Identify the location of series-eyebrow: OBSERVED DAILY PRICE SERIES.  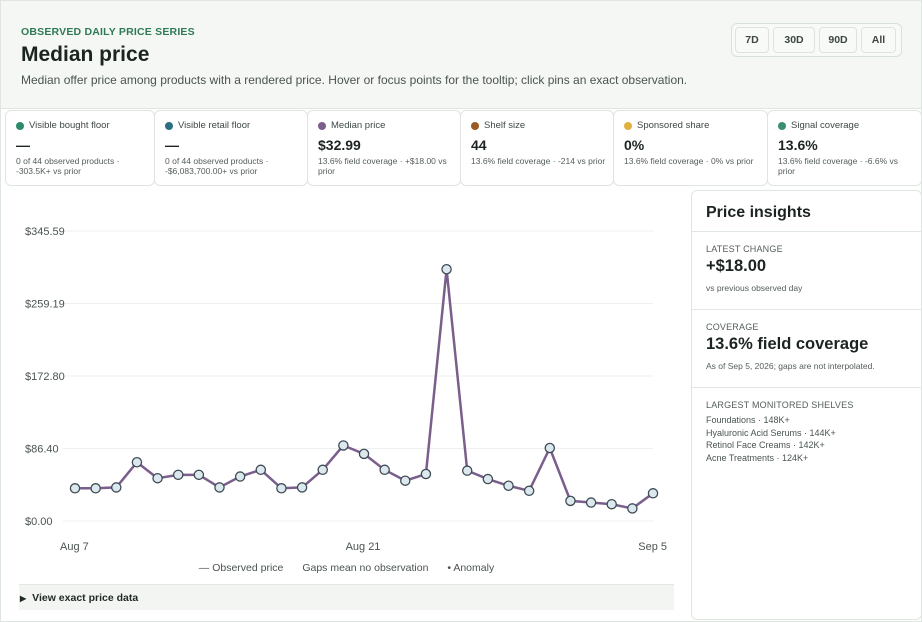
(108, 32).